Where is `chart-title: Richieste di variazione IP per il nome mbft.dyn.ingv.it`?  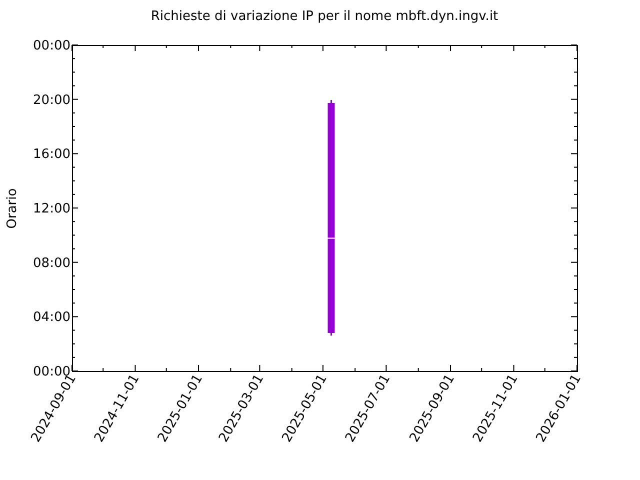 chart-title: Richieste di variazione IP per il nome mbft.dyn.ingv.it is located at coordinates (324, 16).